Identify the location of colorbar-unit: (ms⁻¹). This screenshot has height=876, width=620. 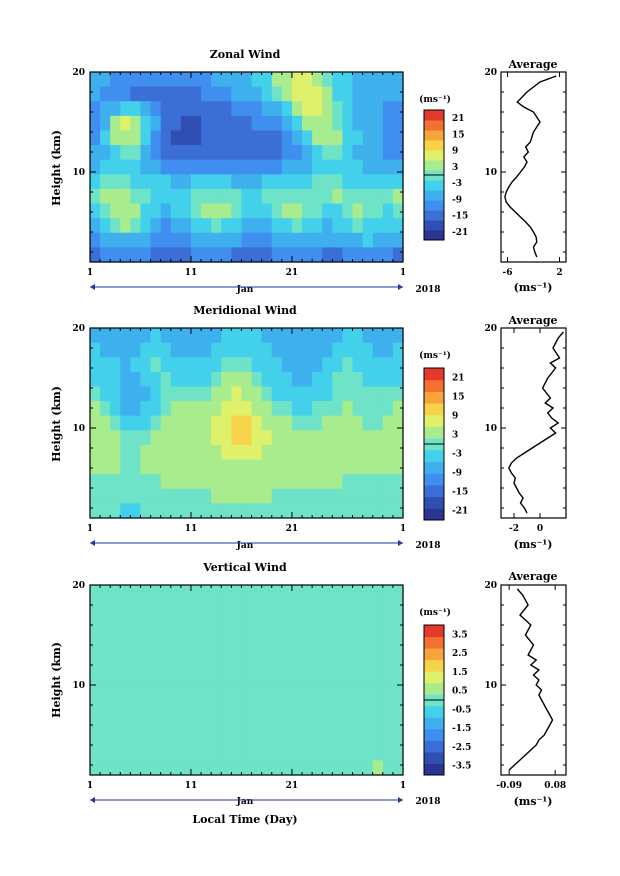
(435, 99).